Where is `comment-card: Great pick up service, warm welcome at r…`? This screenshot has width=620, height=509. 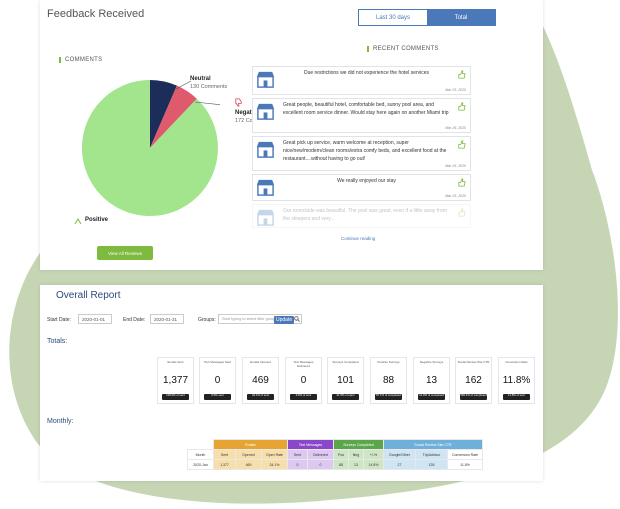 comment-card: Great pick up service, warm welcome at r… is located at coordinates (361, 153).